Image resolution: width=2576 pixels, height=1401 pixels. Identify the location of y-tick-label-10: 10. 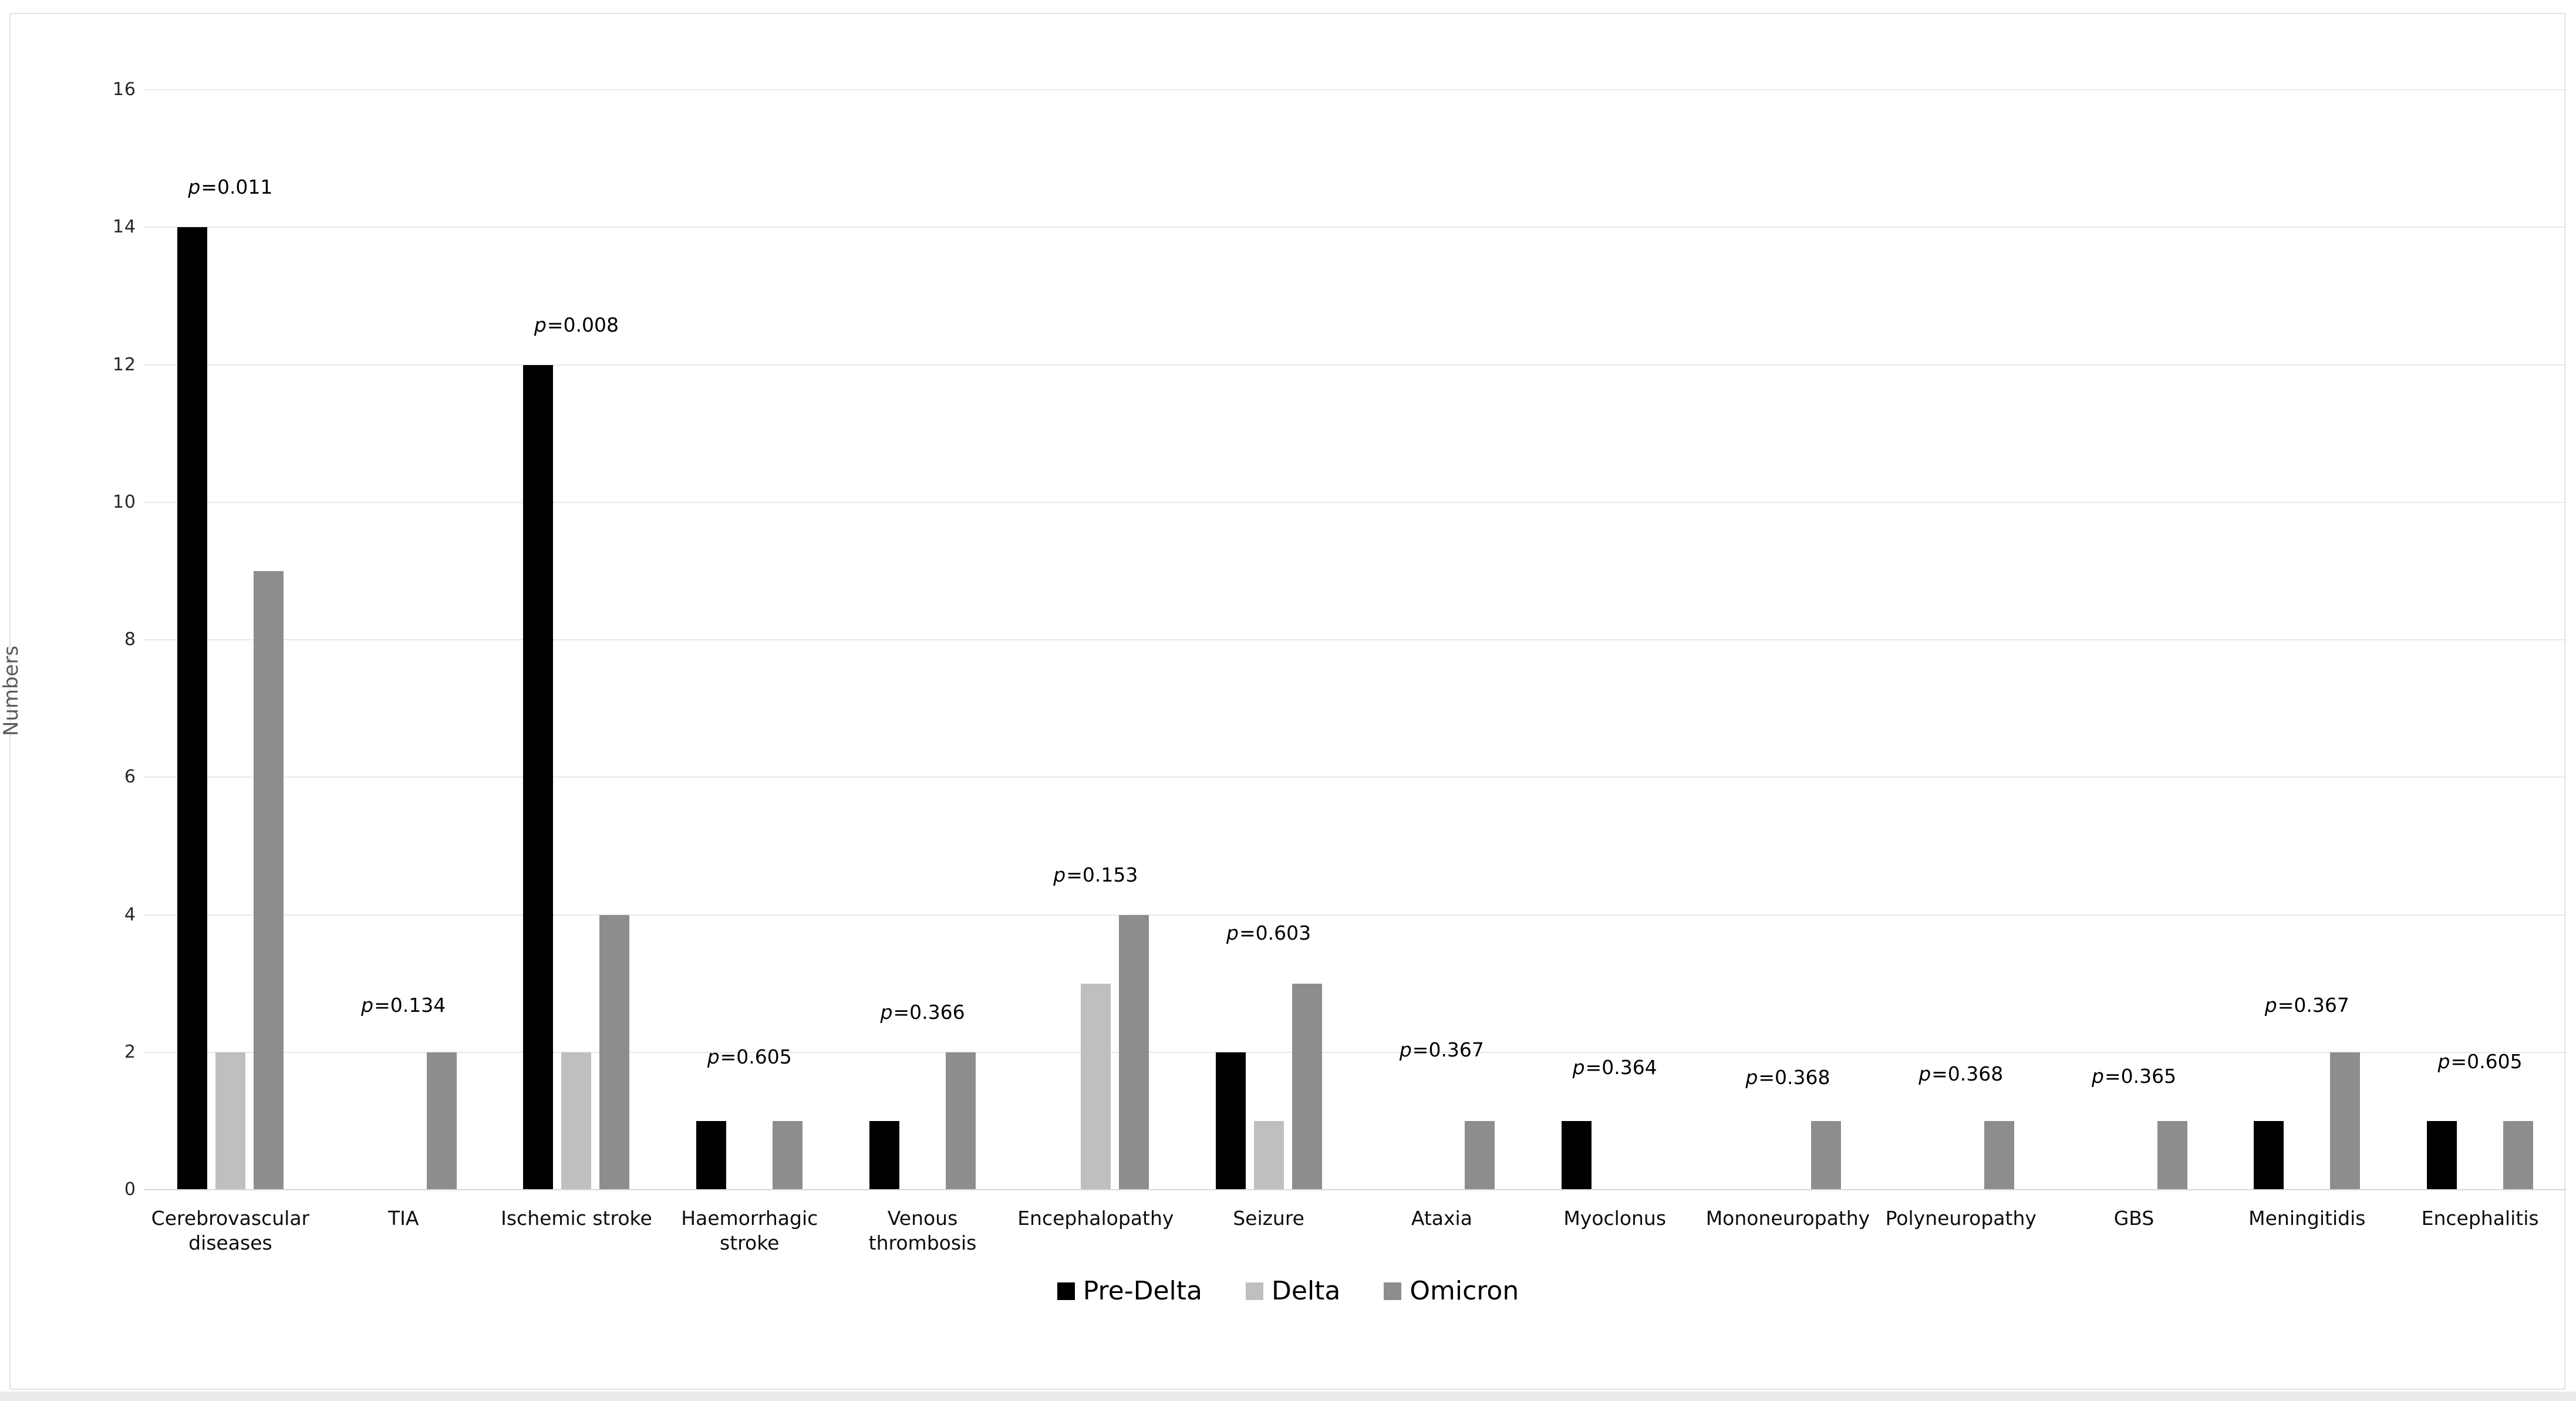
(124, 501).